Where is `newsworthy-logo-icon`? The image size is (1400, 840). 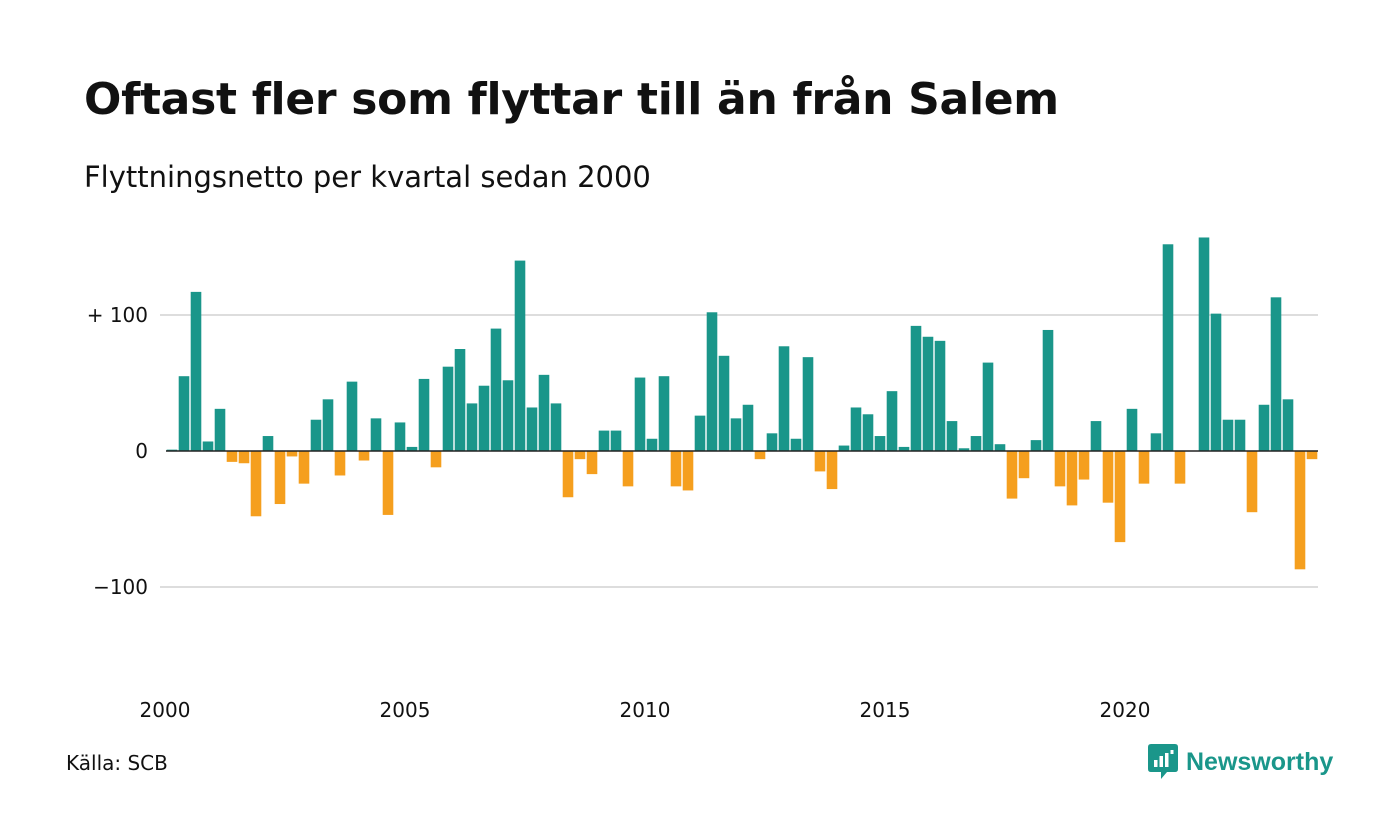
newsworthy-logo-icon is located at coordinates (1163, 761).